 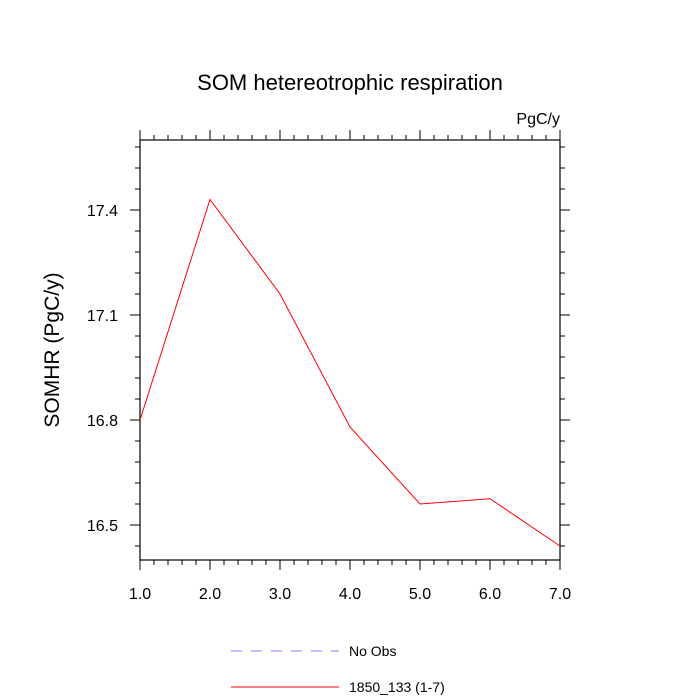 I want to click on chart-title: SOM hetereotrophic respiration, so click(x=350, y=82).